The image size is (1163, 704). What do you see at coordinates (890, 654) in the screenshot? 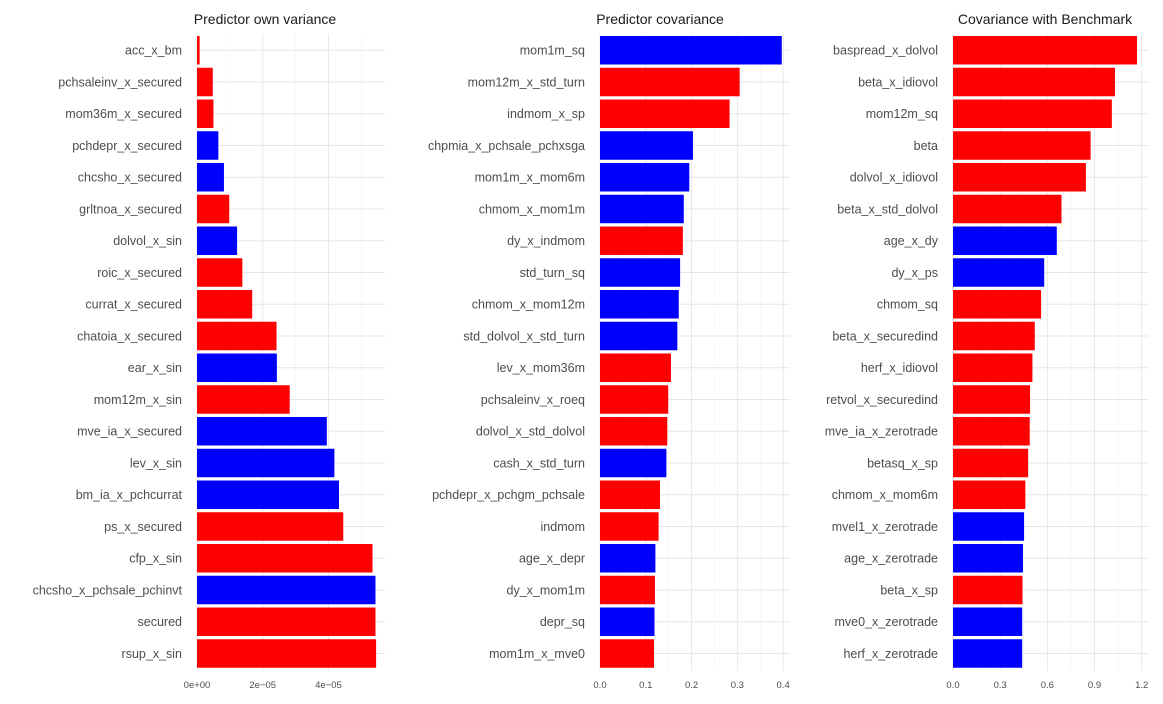
I see `category-label: herf_x_zerotrade` at bounding box center [890, 654].